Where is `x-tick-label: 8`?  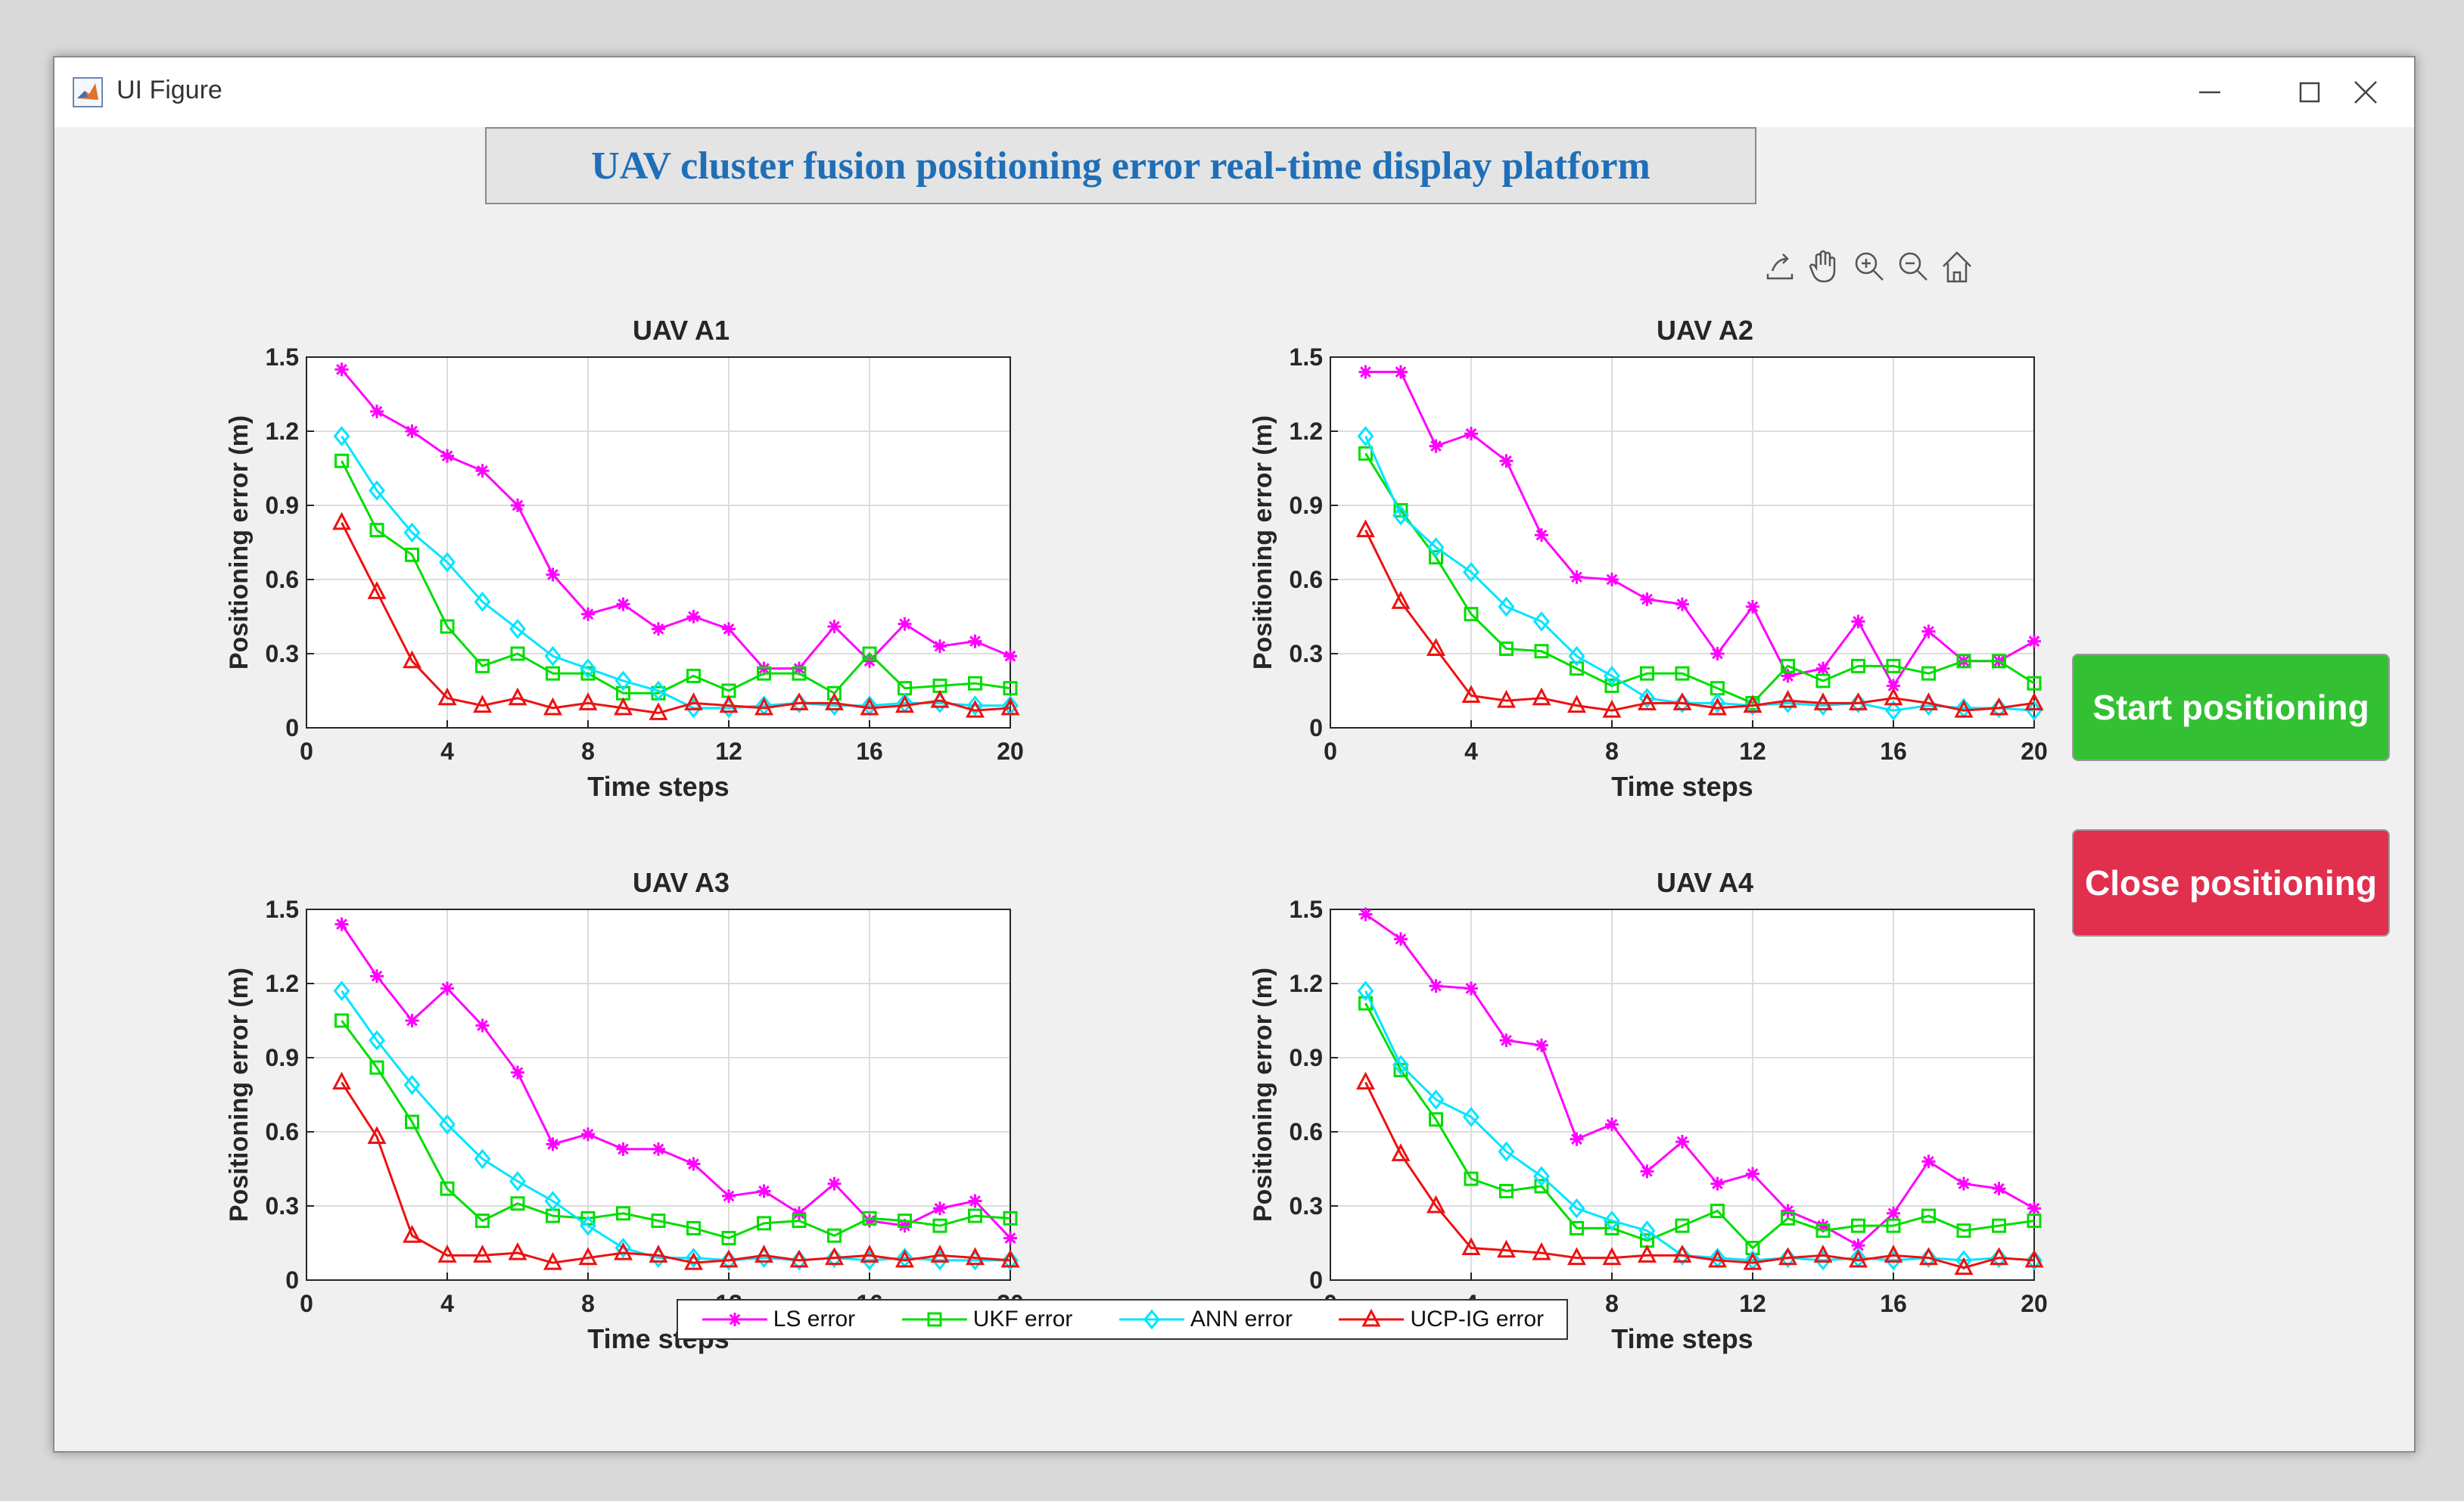 x-tick-label: 8 is located at coordinates (1612, 751).